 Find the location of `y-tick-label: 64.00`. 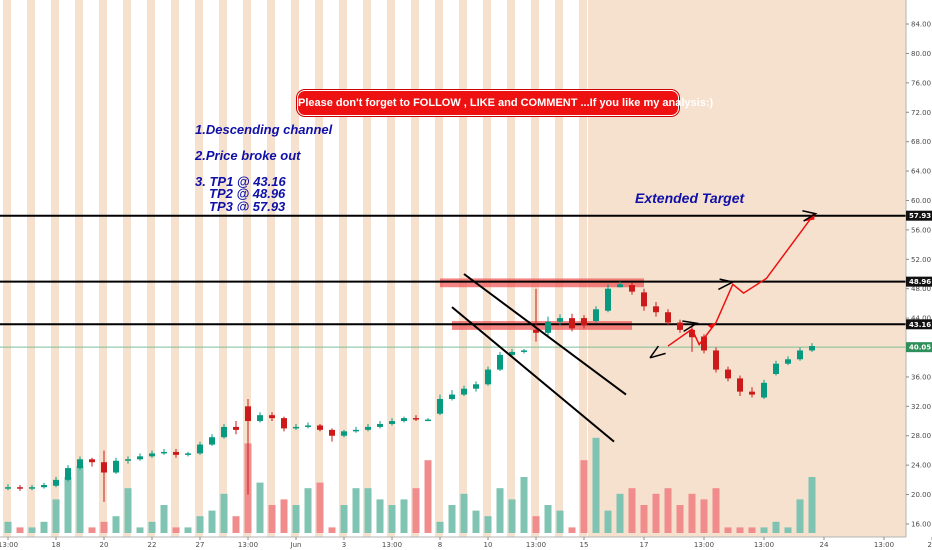

y-tick-label: 64.00 is located at coordinates (921, 172).